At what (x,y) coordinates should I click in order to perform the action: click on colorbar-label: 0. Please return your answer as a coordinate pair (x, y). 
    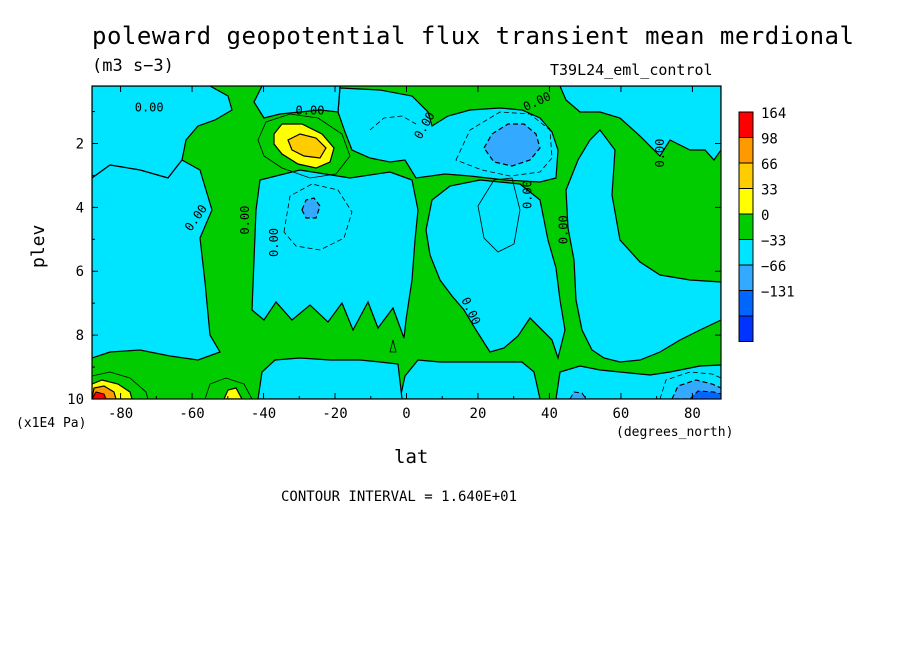
    Looking at the image, I should click on (765, 216).